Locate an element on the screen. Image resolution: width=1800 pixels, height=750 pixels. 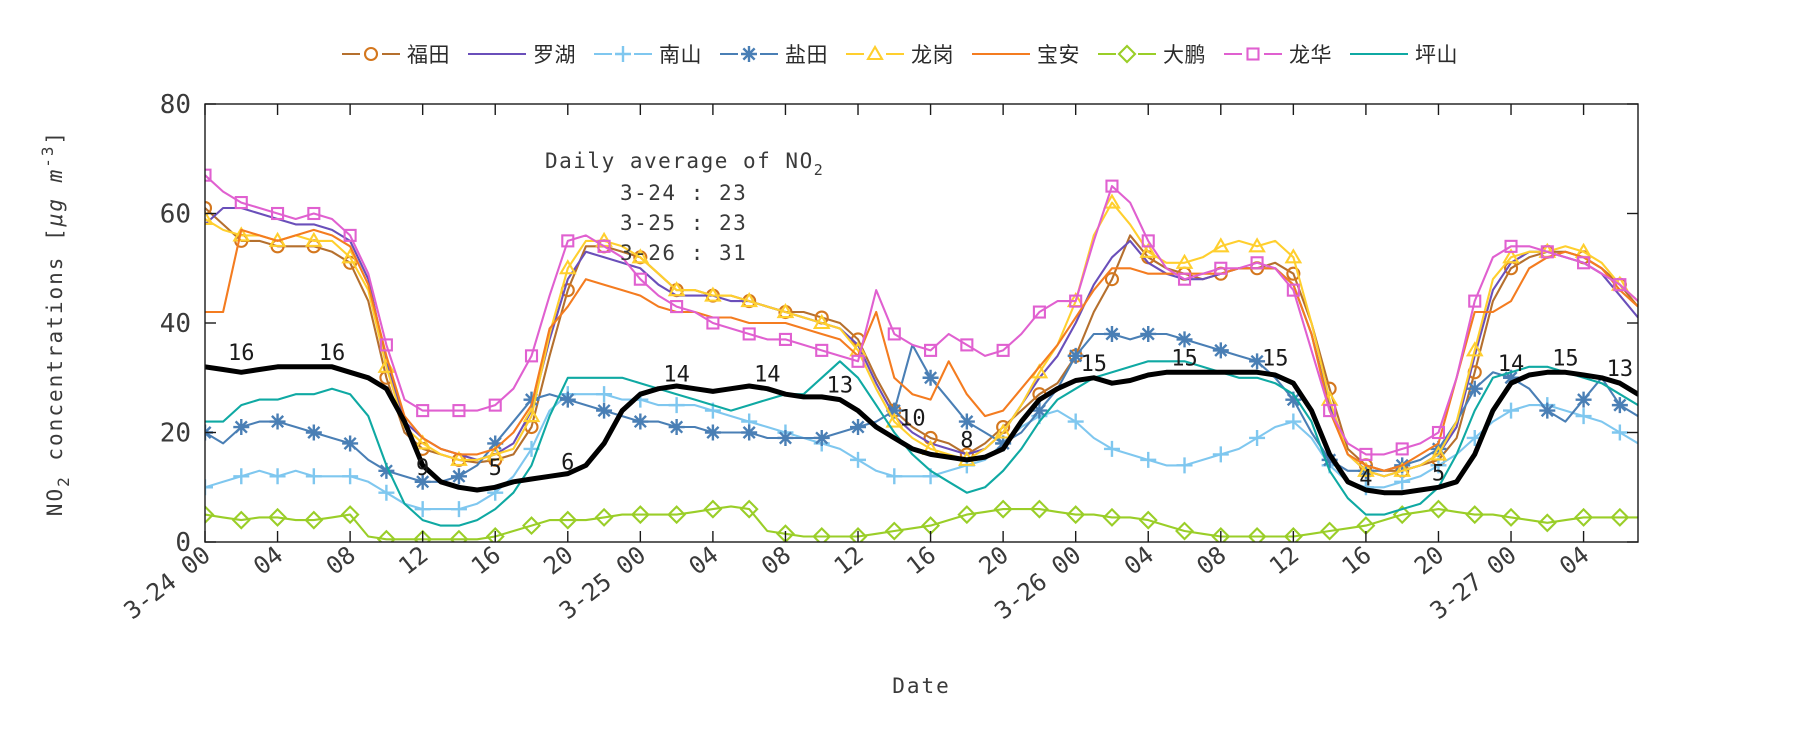
x-axis-label: Date is located at coordinates (921, 686).